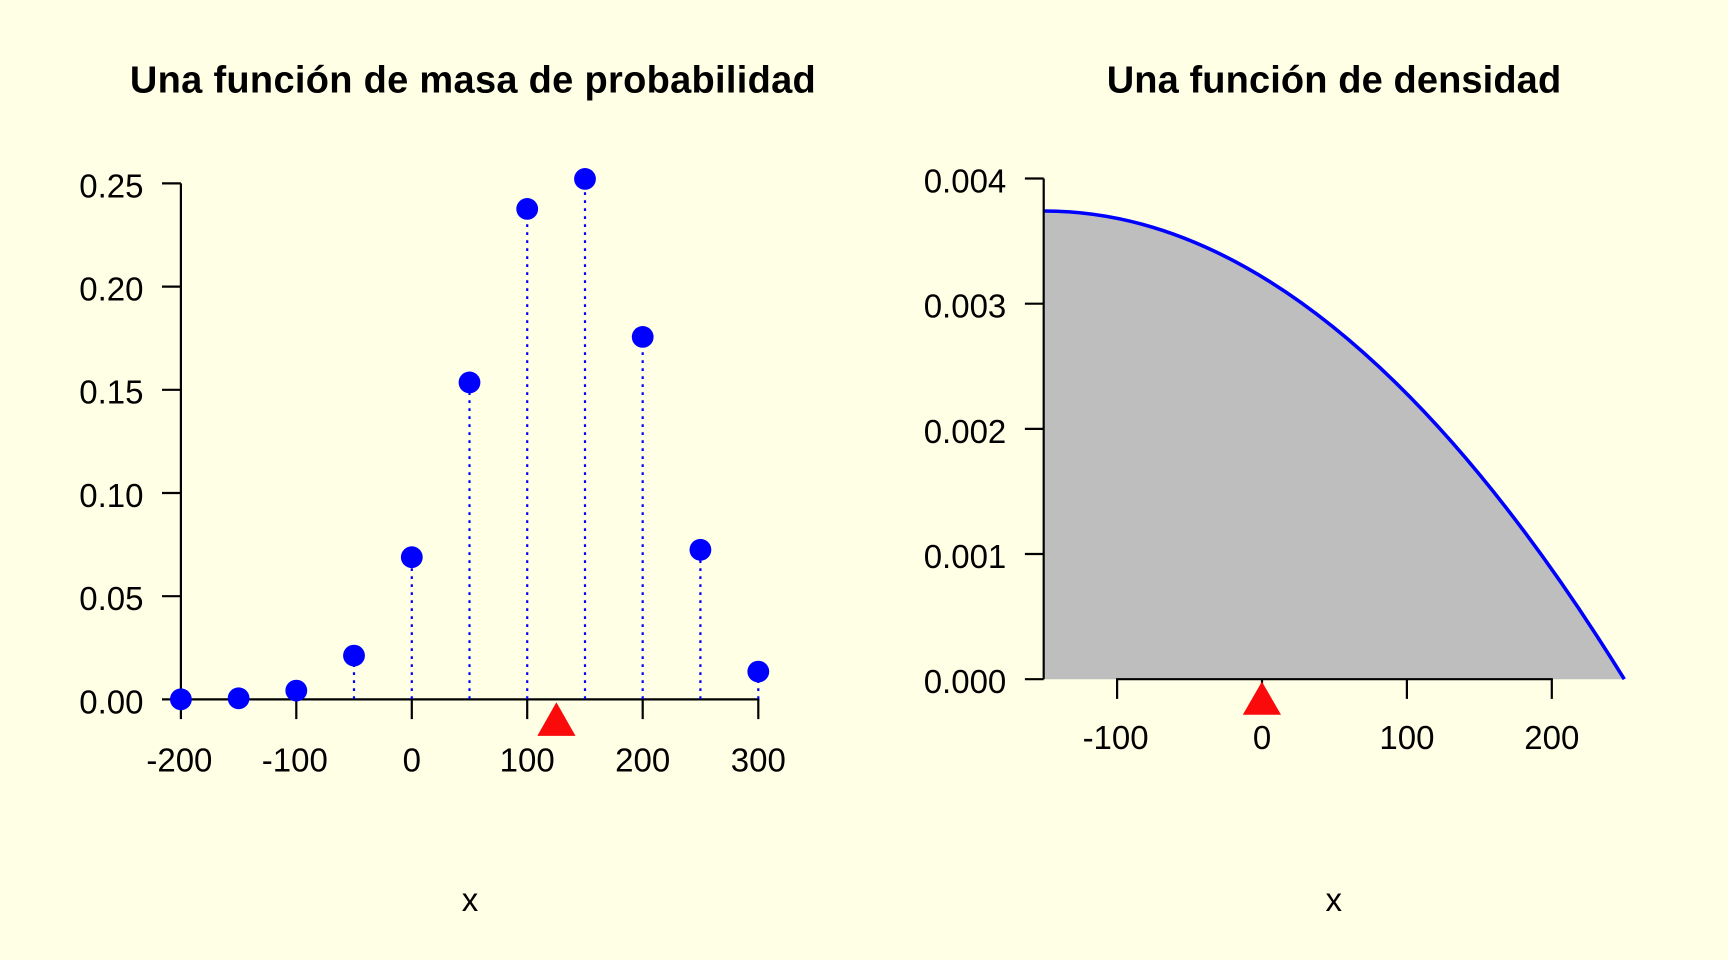  Describe the element at coordinates (179, 760) in the screenshot. I see `svg-text: -200` at that location.